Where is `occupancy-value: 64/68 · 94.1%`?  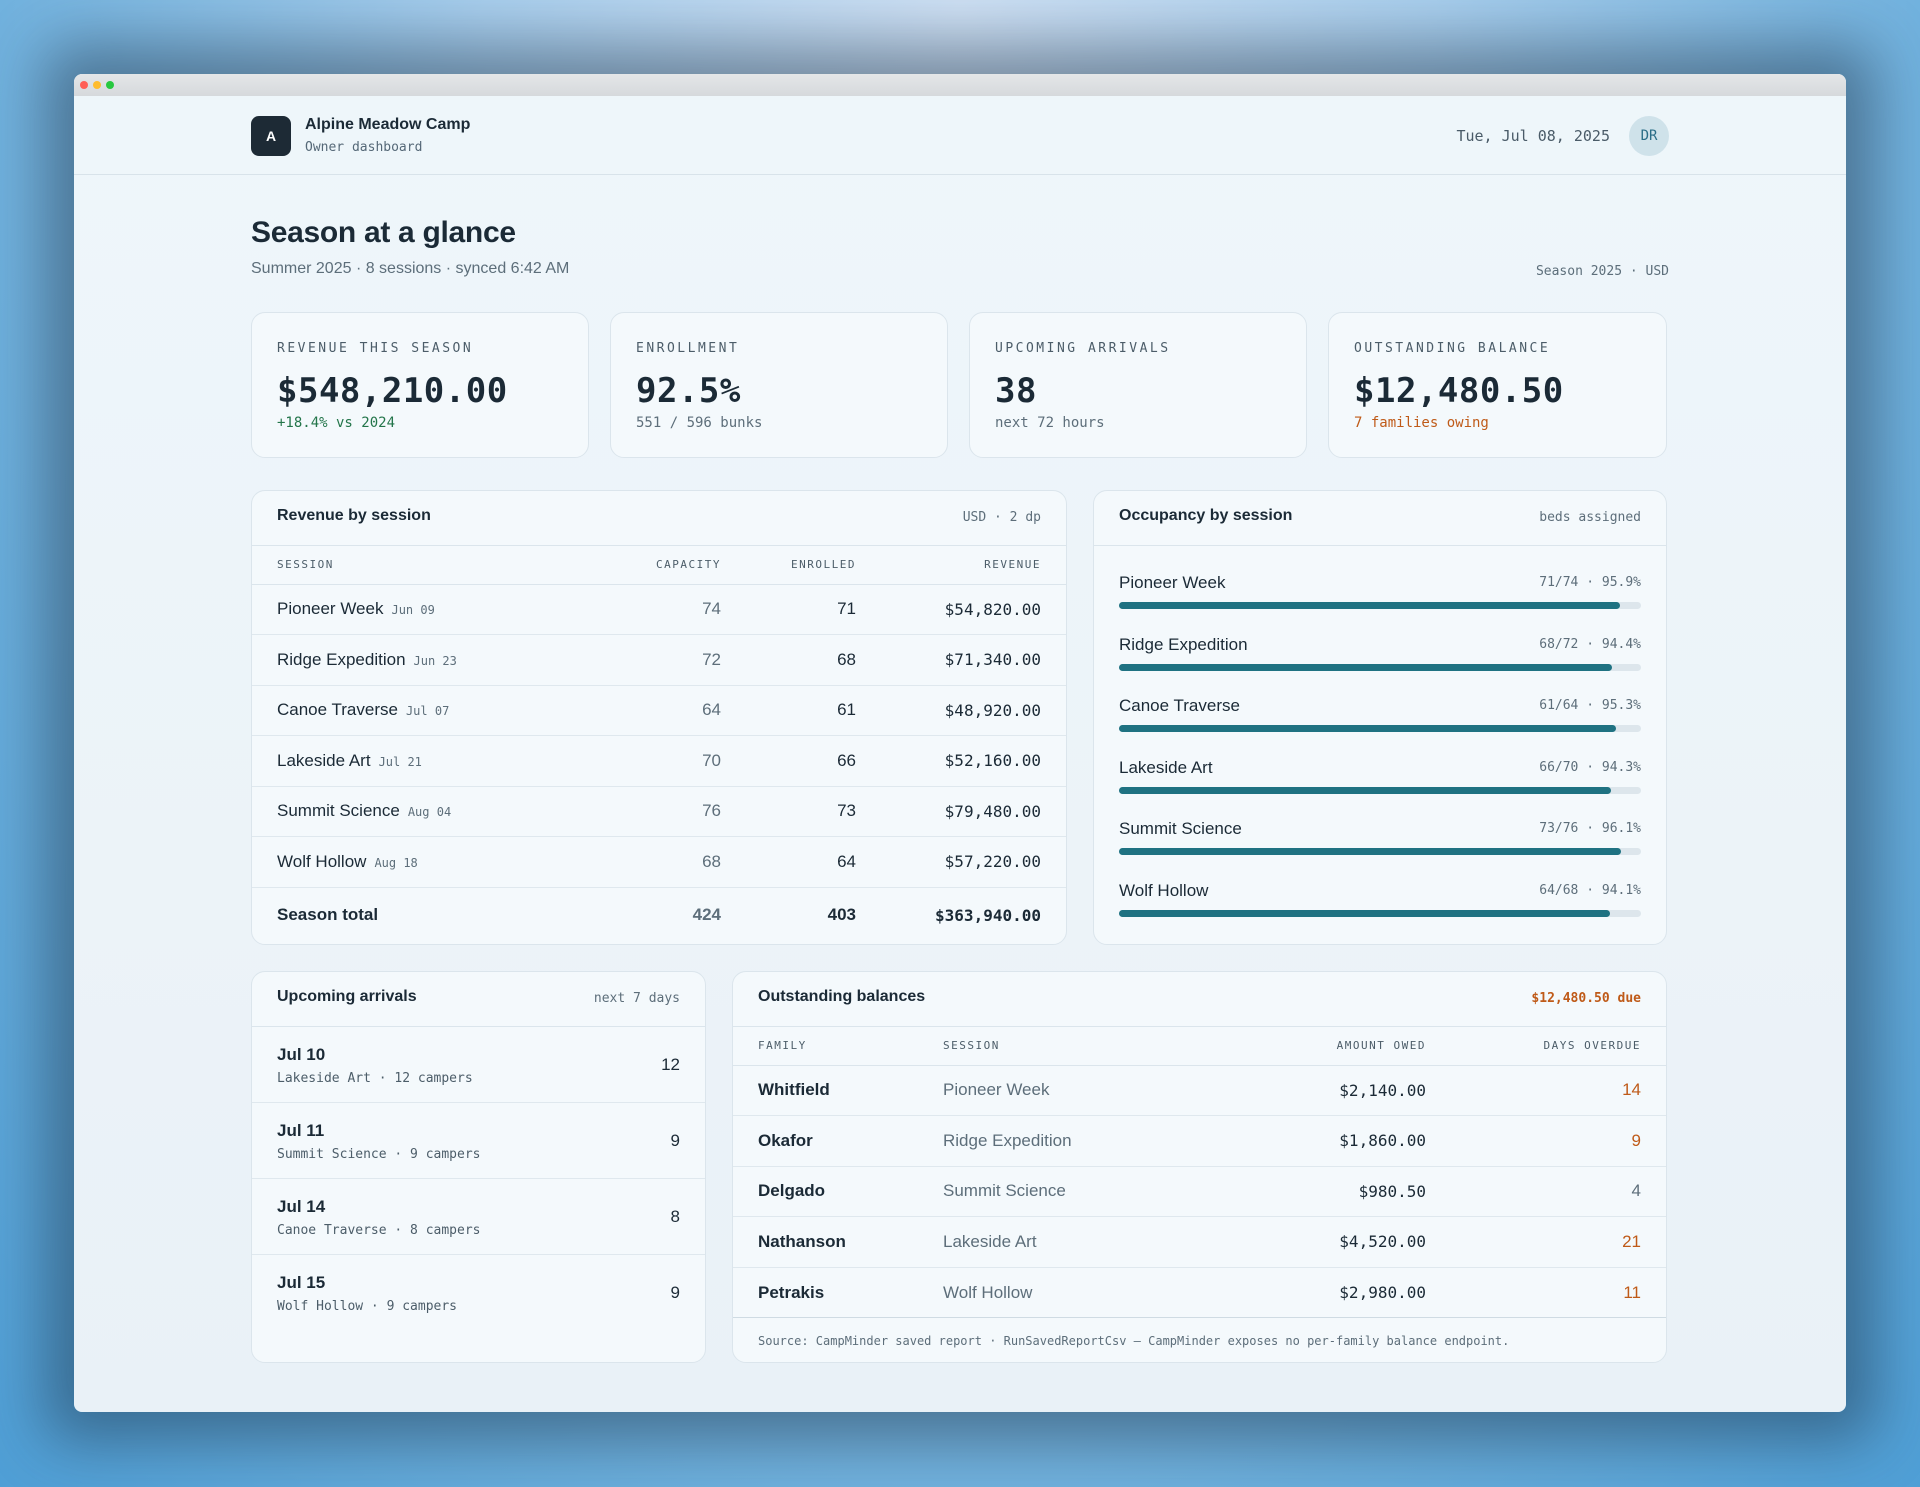
occupancy-value: 64/68 · 94.1% is located at coordinates (1590, 890).